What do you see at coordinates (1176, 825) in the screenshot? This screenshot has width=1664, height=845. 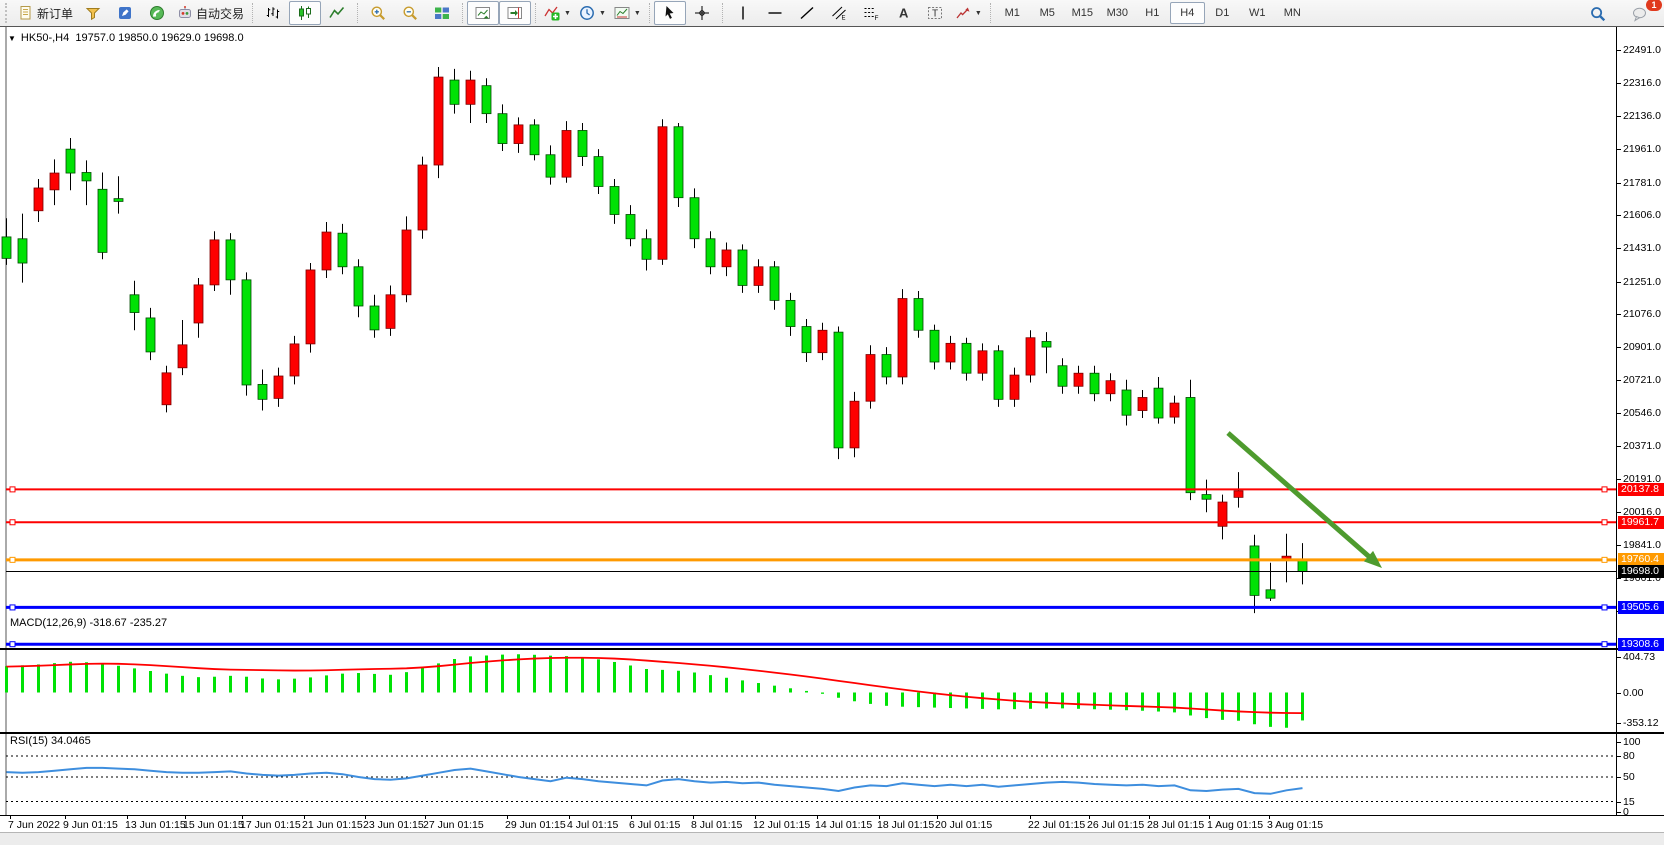 I see `time-axis-label: 28 Jul 01:15` at bounding box center [1176, 825].